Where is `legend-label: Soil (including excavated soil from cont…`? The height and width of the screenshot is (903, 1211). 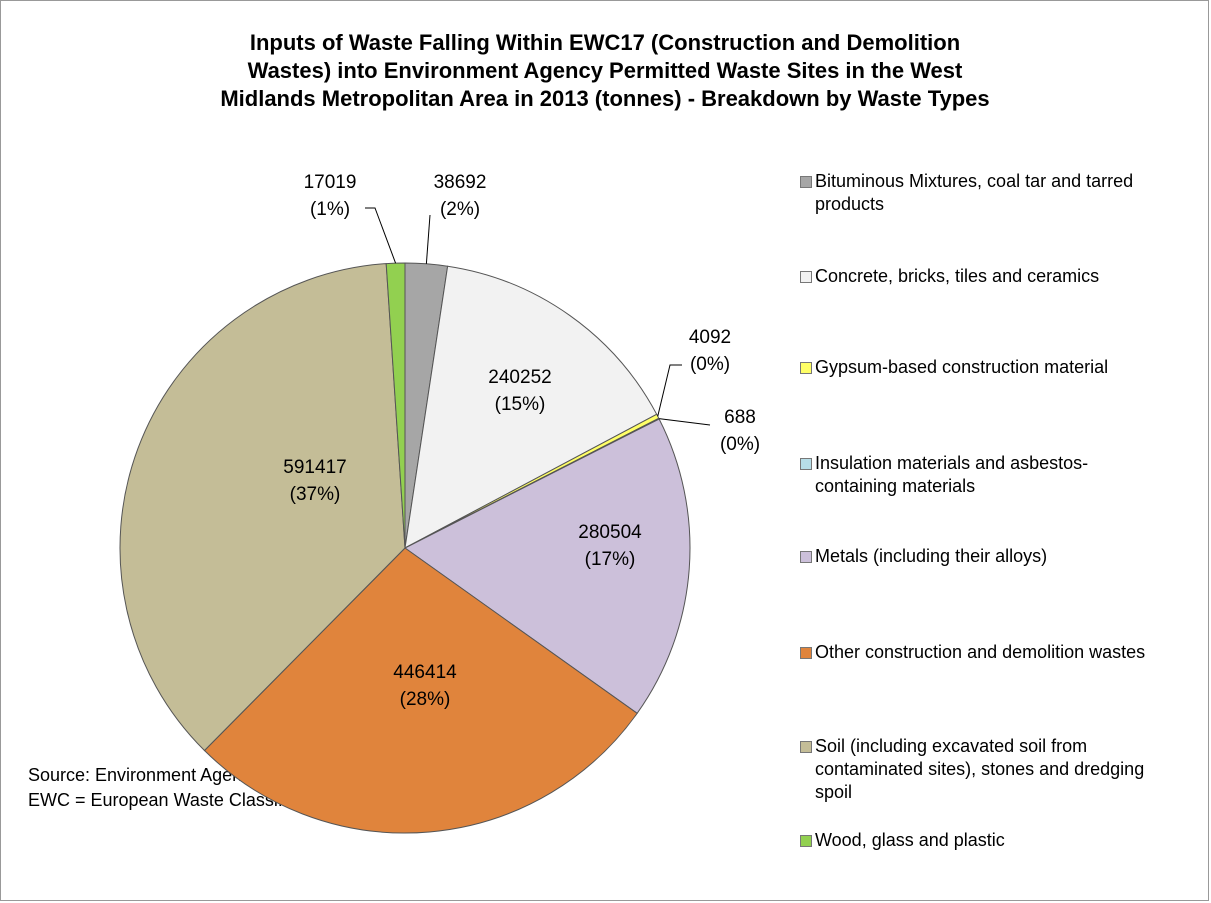 legend-label: Soil (including excavated soil from cont… is located at coordinates (980, 769).